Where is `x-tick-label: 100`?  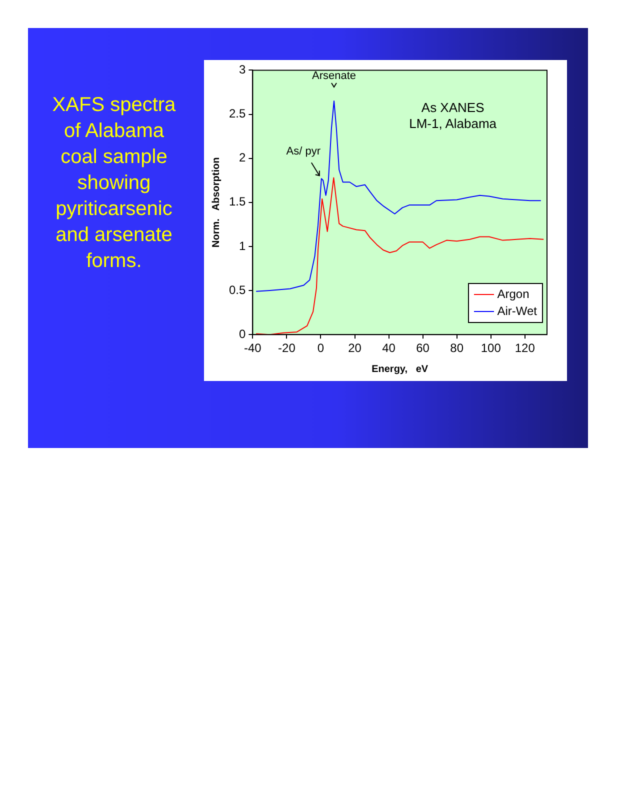 x-tick-label: 100 is located at coordinates (491, 348).